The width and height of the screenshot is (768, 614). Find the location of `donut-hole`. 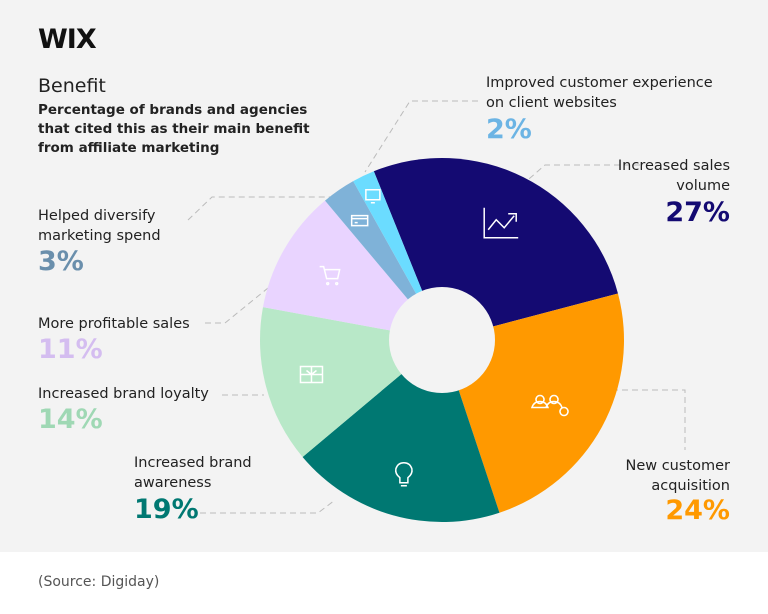

donut-hole is located at coordinates (442, 340).